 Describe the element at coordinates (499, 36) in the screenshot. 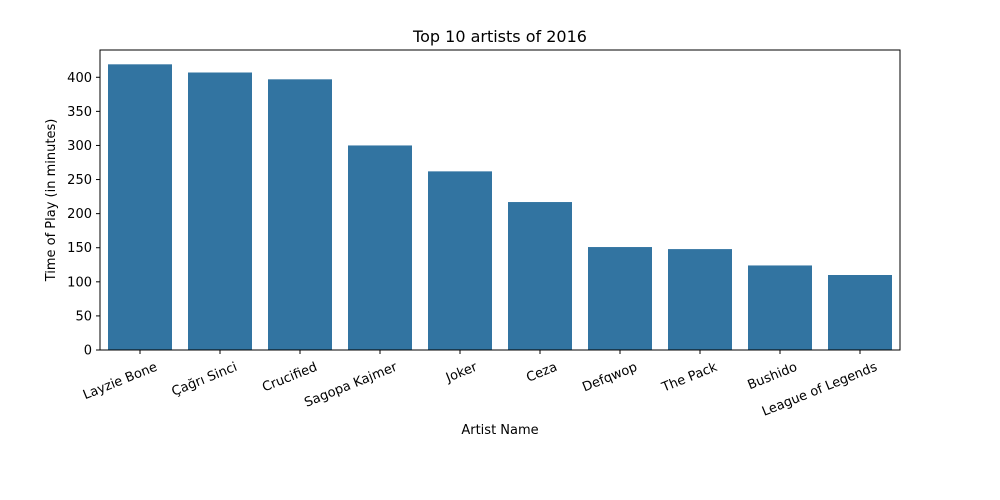

I see `chart-title: Top 10 artists of 2016` at that location.